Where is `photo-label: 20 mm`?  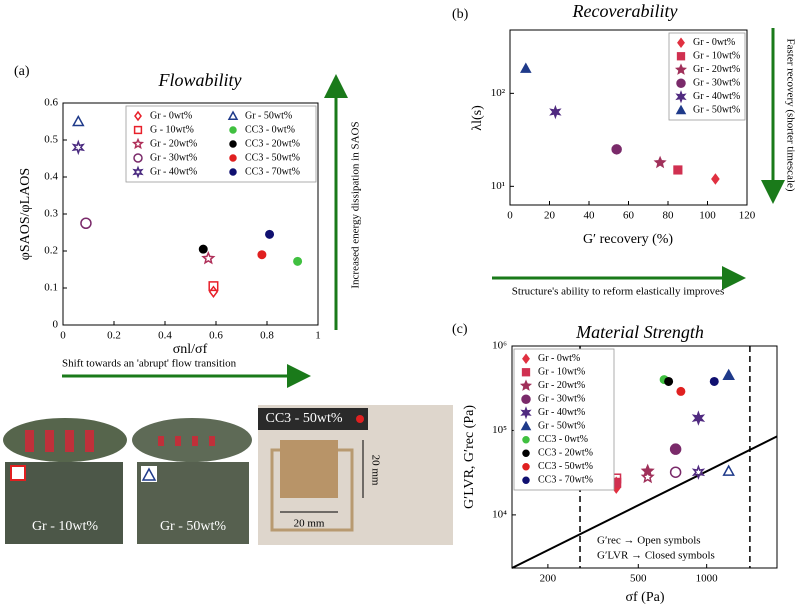
photo-label: 20 mm is located at coordinates (375, 470).